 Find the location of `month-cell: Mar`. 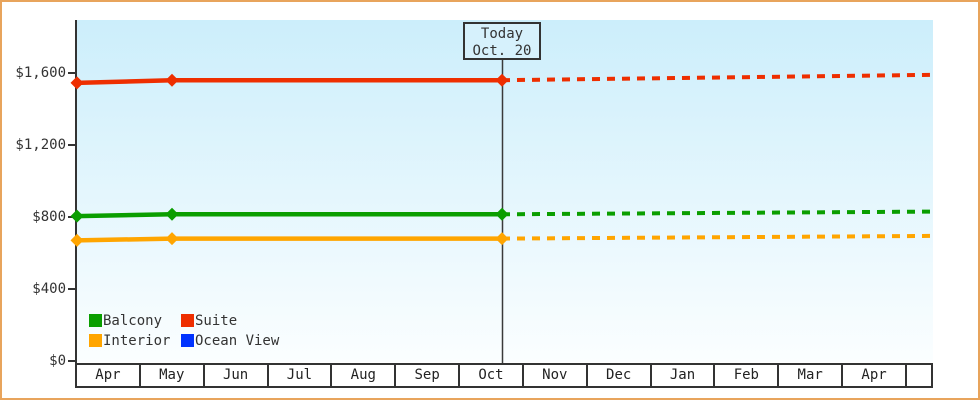

month-cell: Mar is located at coordinates (811, 375).